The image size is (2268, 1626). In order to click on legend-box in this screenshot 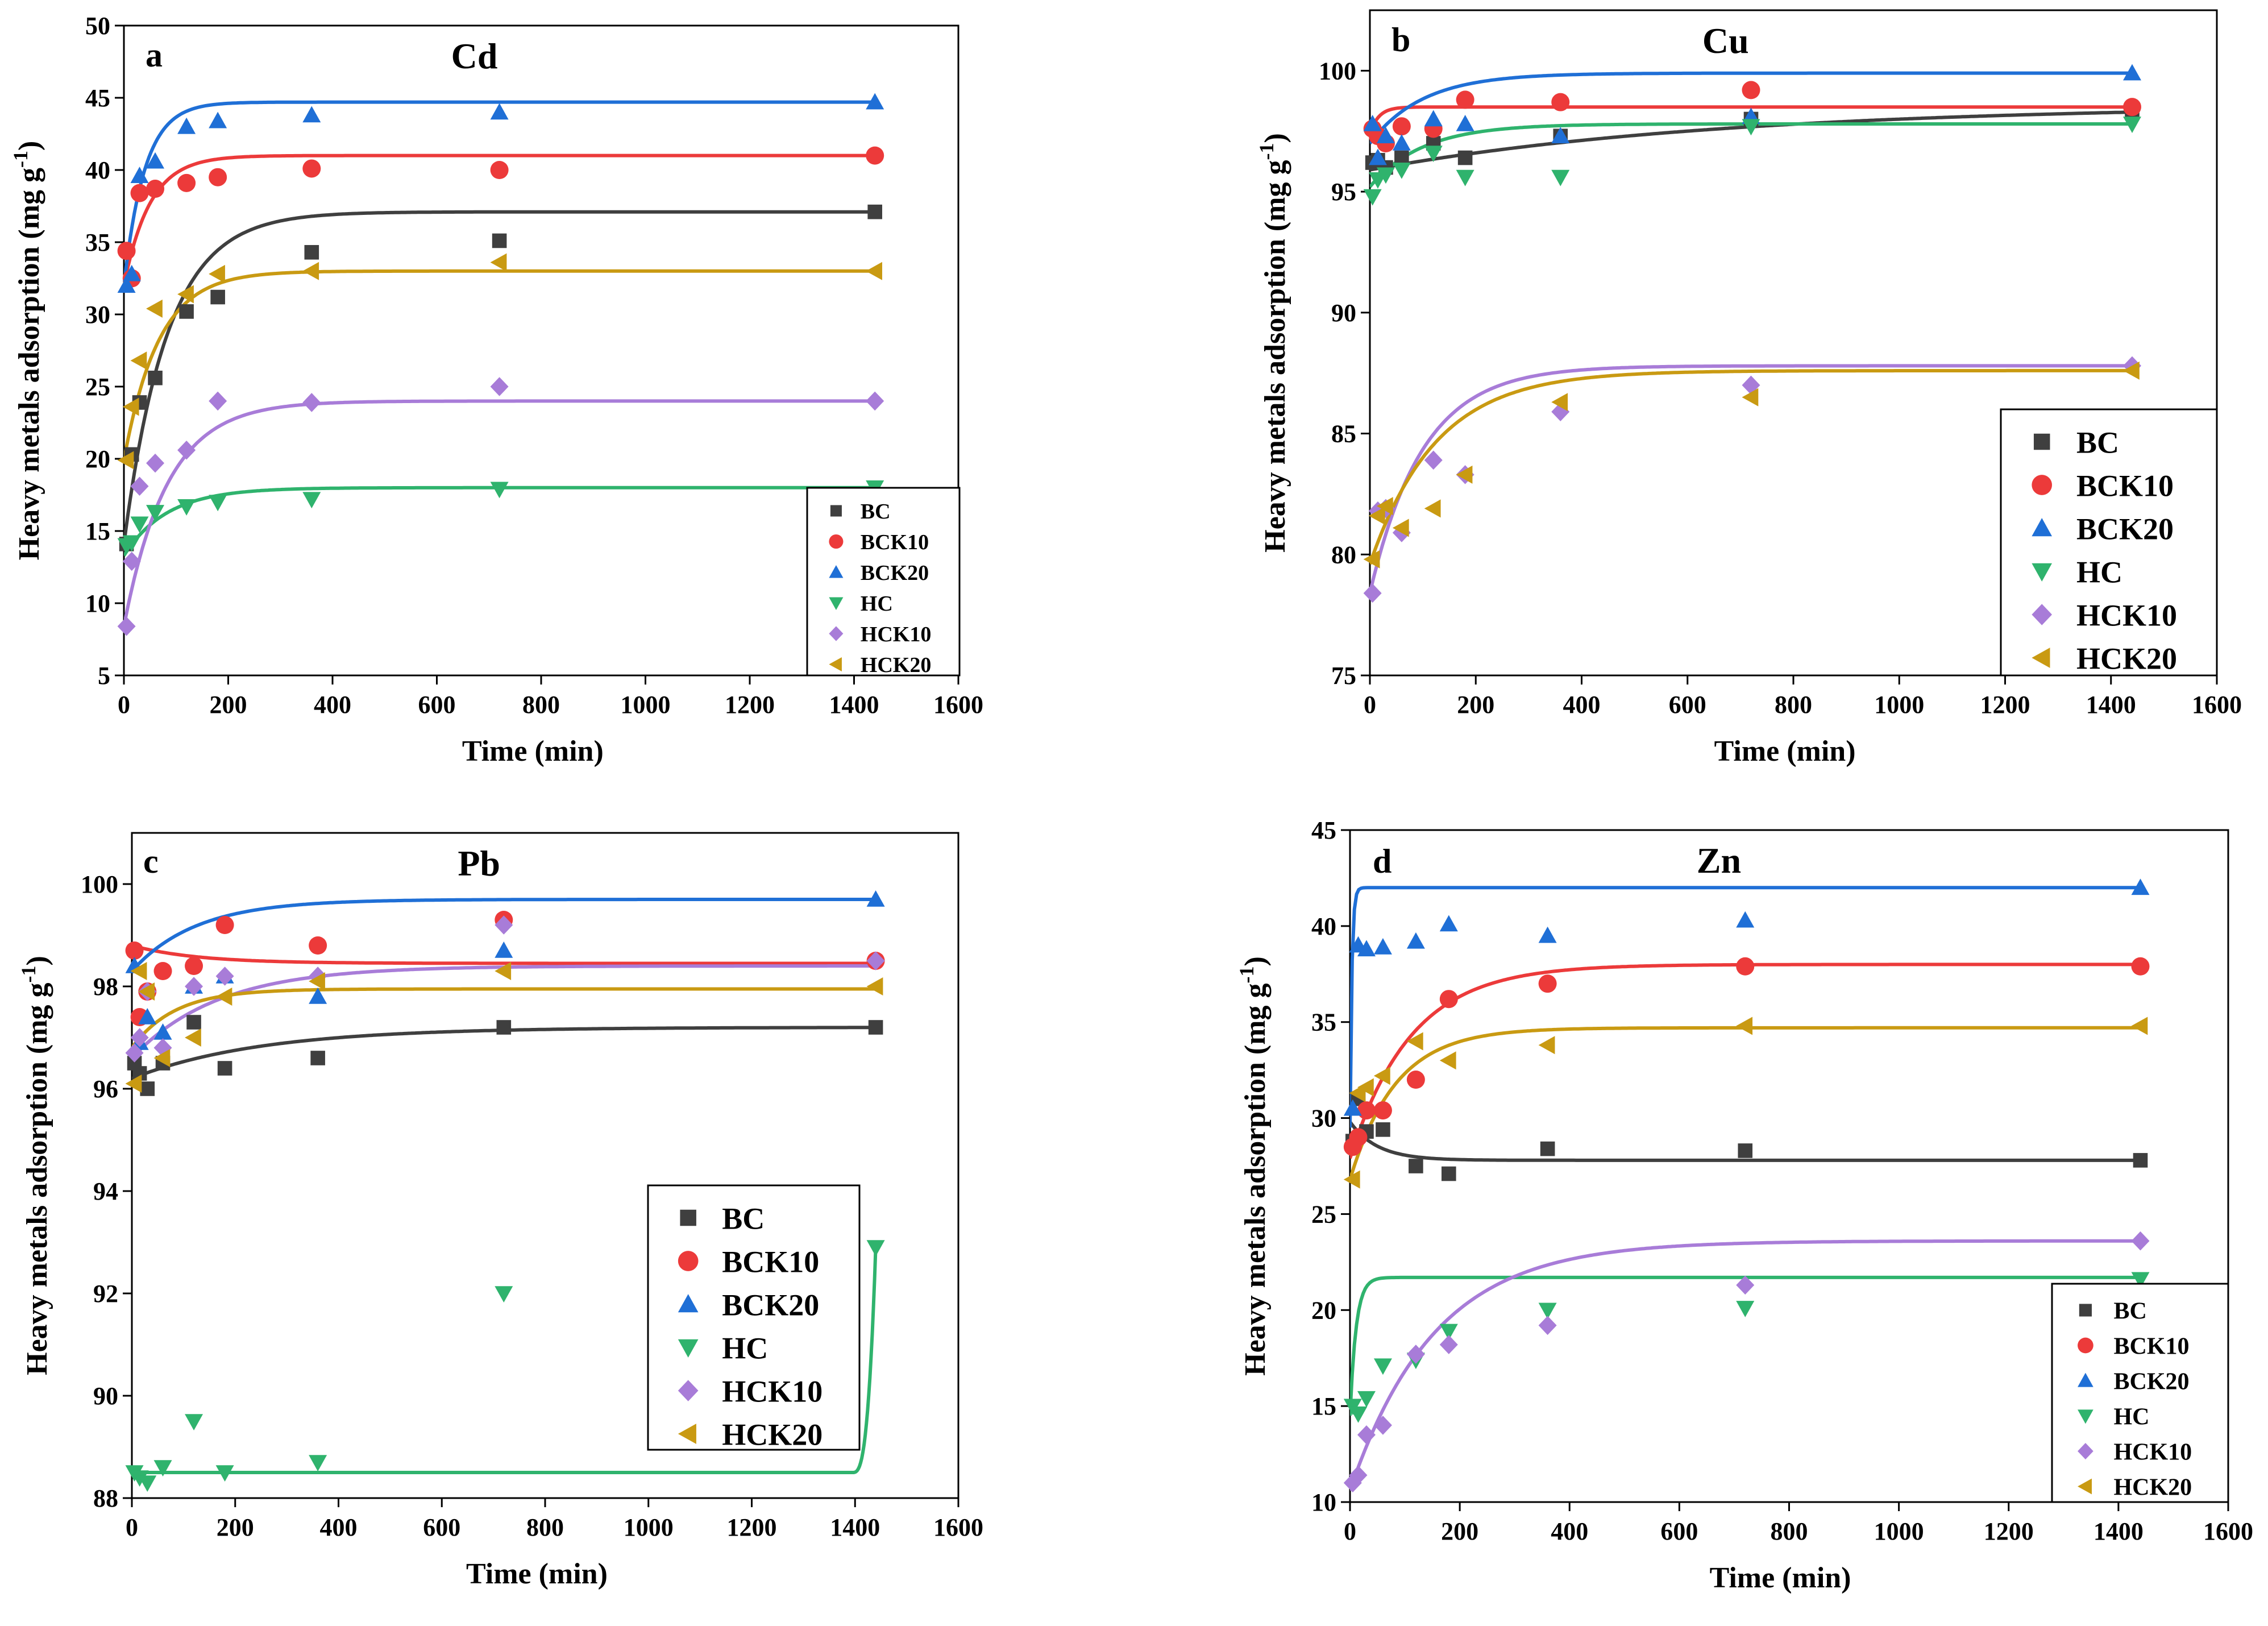, I will do `click(883, 582)`.